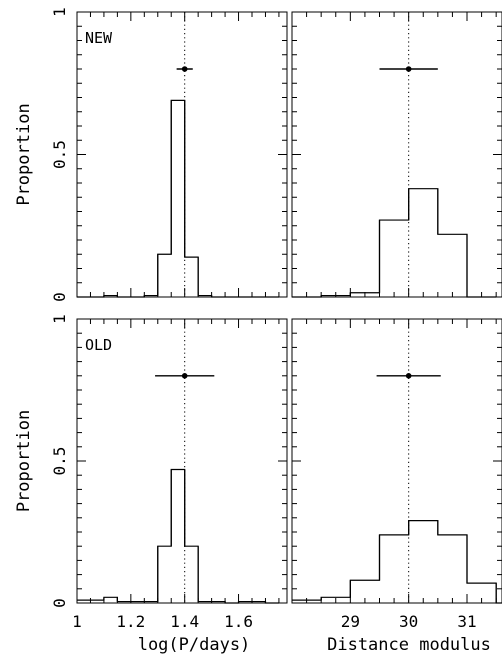 This screenshot has height=656, width=502. Describe the element at coordinates (408, 621) in the screenshot. I see `x-tick-label: 30` at that location.